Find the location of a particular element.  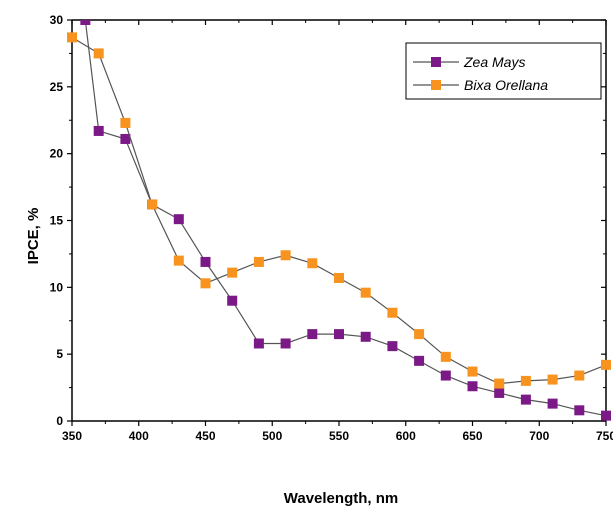

y-tick-label: 5 is located at coordinates (59, 354).